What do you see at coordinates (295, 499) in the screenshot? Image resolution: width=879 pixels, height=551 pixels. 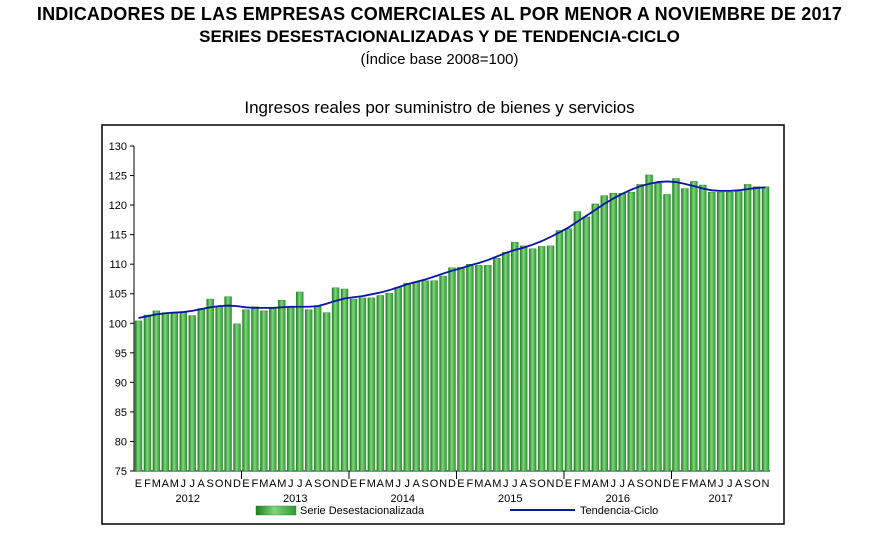 I see `year-label: 2013` at bounding box center [295, 499].